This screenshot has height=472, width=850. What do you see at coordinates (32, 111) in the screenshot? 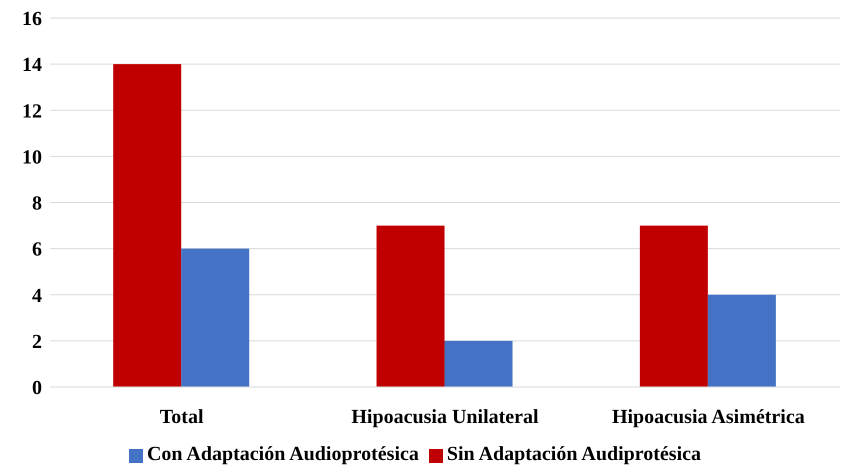
I see `y-tick-label: 12` at bounding box center [32, 111].